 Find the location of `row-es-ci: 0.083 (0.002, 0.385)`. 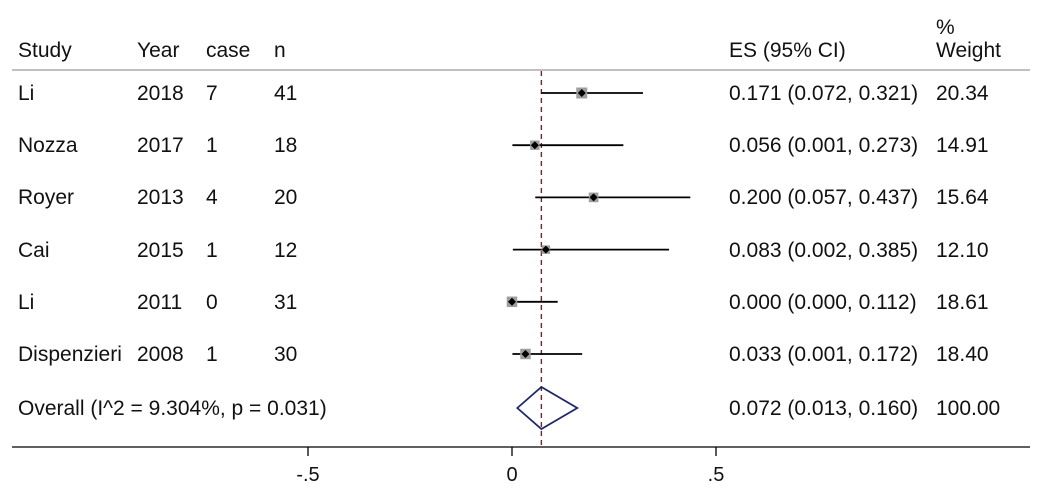

row-es-ci: 0.083 (0.002, 0.385) is located at coordinates (824, 250).